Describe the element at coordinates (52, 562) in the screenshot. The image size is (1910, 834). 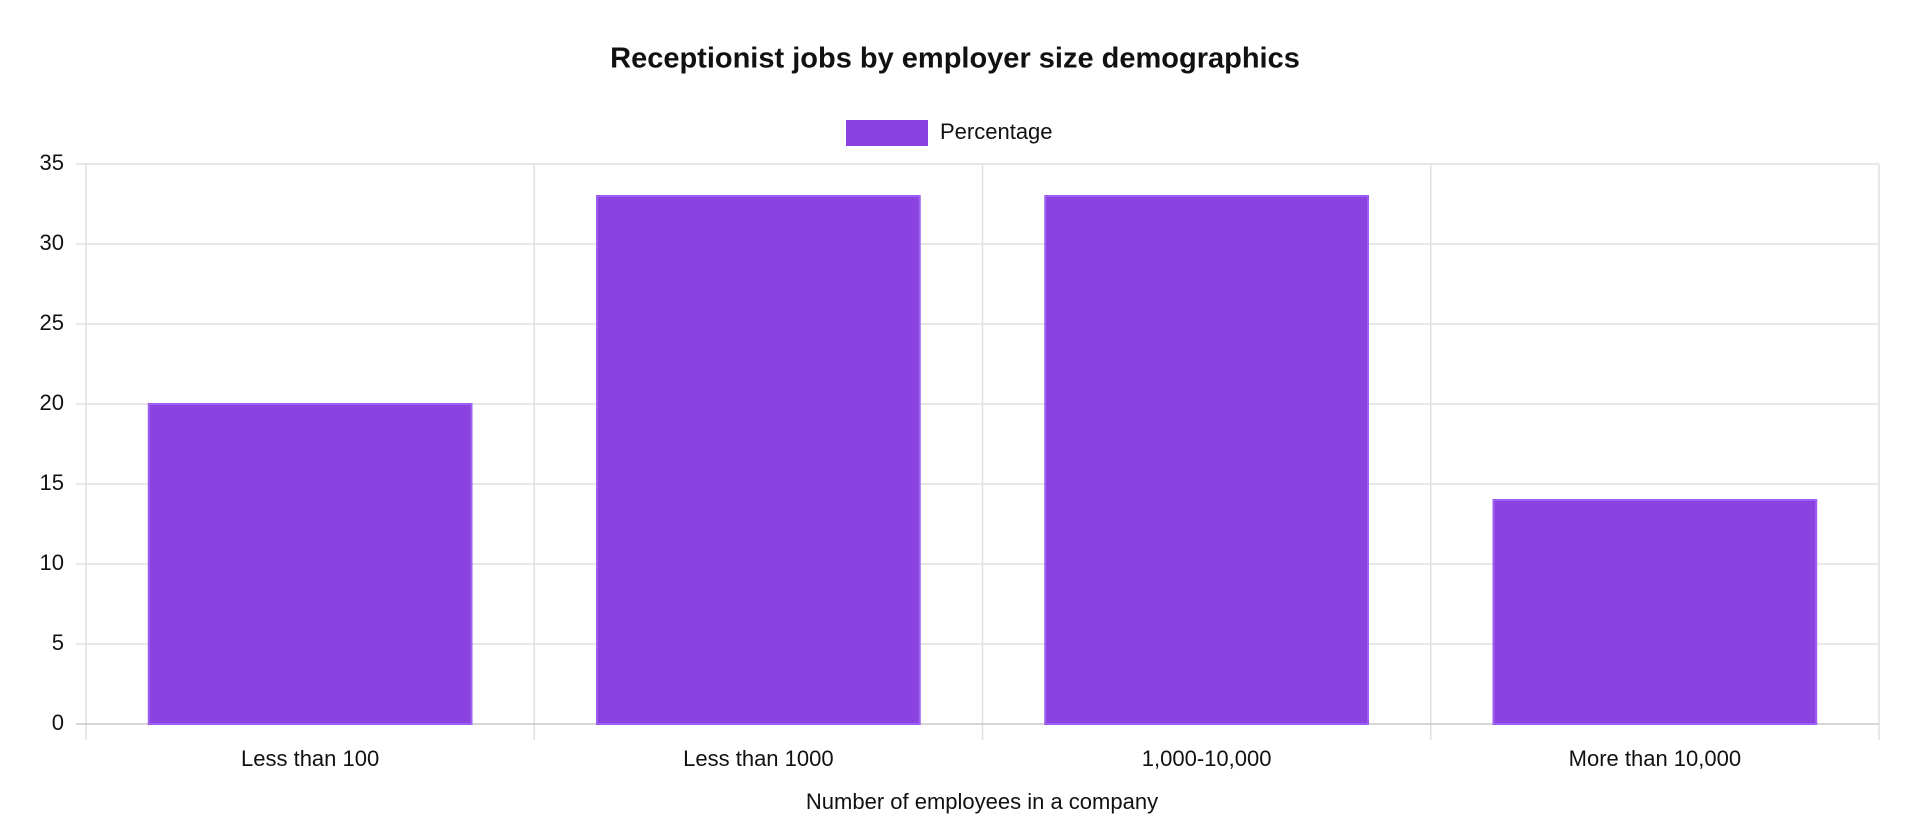
I see `y-tick-label: 10` at that location.